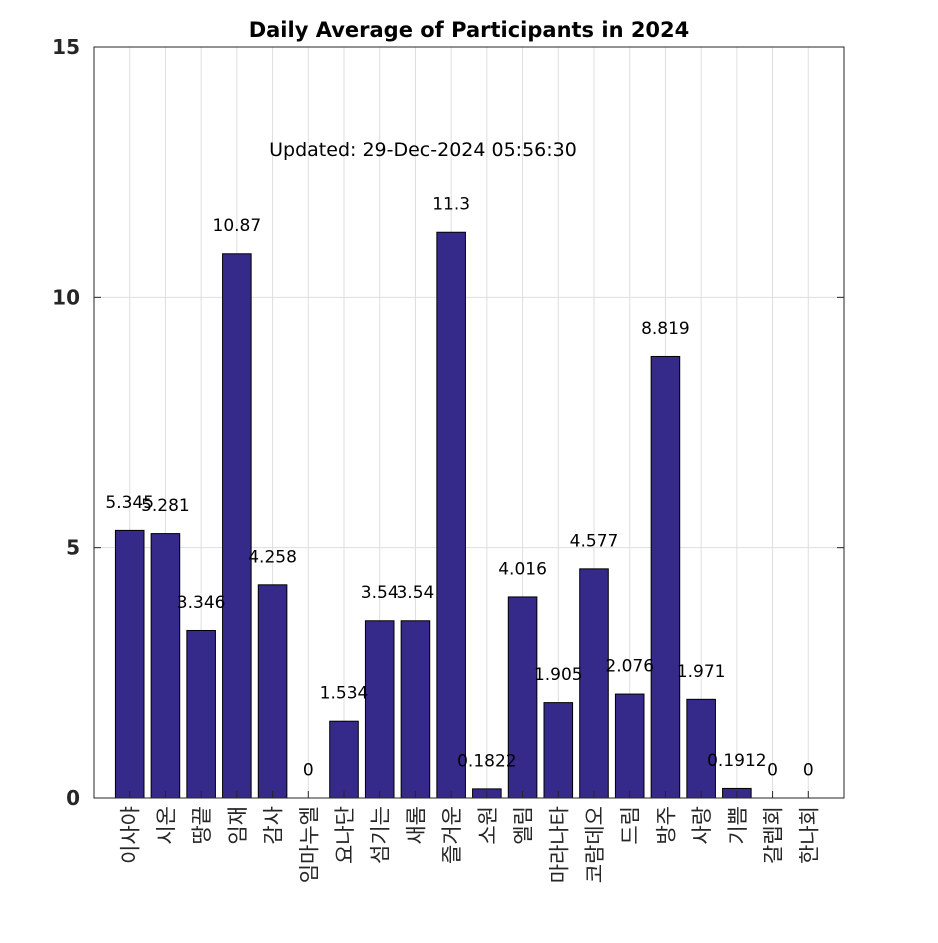 This screenshot has width=938, height=943. Describe the element at coordinates (809, 835) in the screenshot. I see `x-tick-label: 한나회` at that location.